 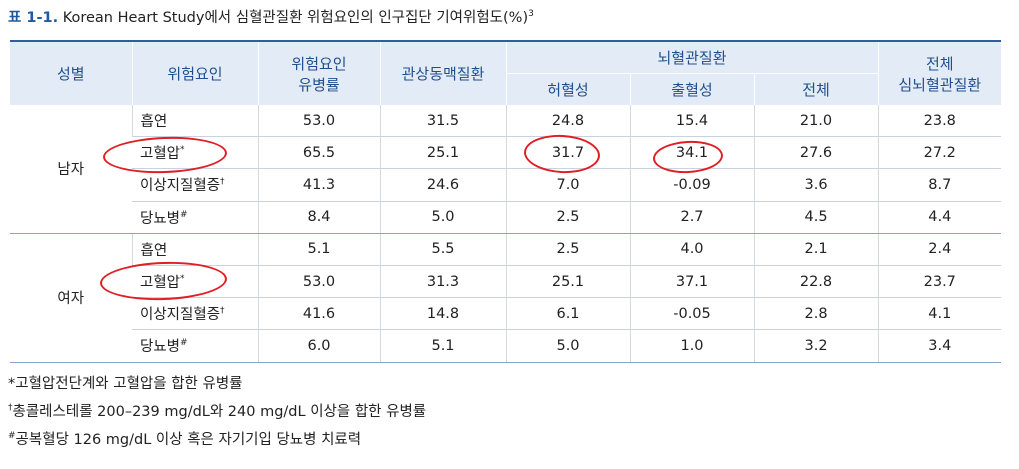 I want to click on header-cerebrovascular: 뇌혈관질환, so click(x=692, y=57).